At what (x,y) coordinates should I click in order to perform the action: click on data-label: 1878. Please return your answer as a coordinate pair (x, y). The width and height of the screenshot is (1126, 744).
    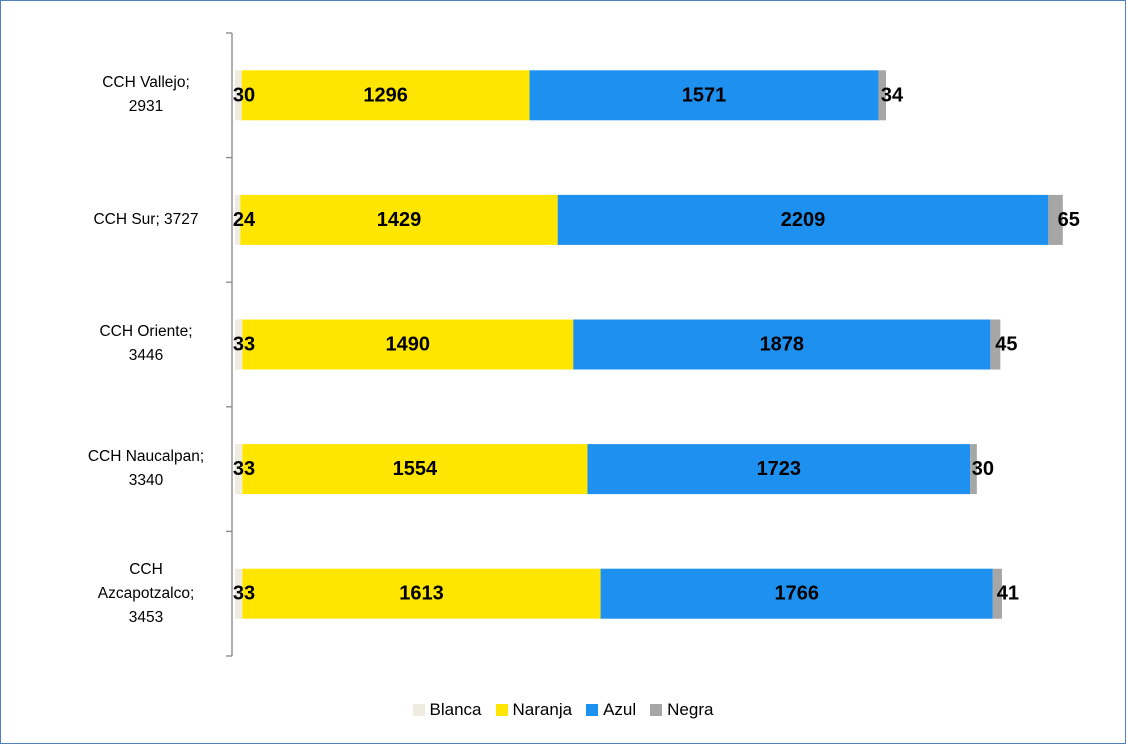
    Looking at the image, I should click on (782, 345).